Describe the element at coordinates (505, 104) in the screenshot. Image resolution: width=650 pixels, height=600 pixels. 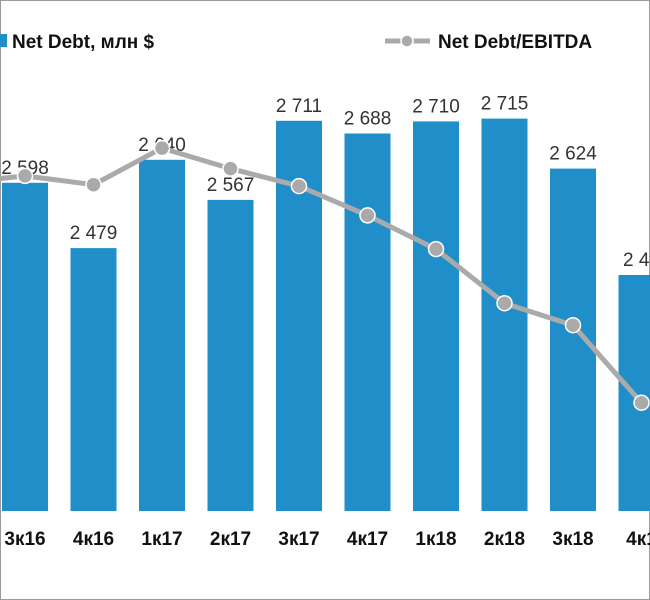
I see `bar-data-label-7: 2 715` at that location.